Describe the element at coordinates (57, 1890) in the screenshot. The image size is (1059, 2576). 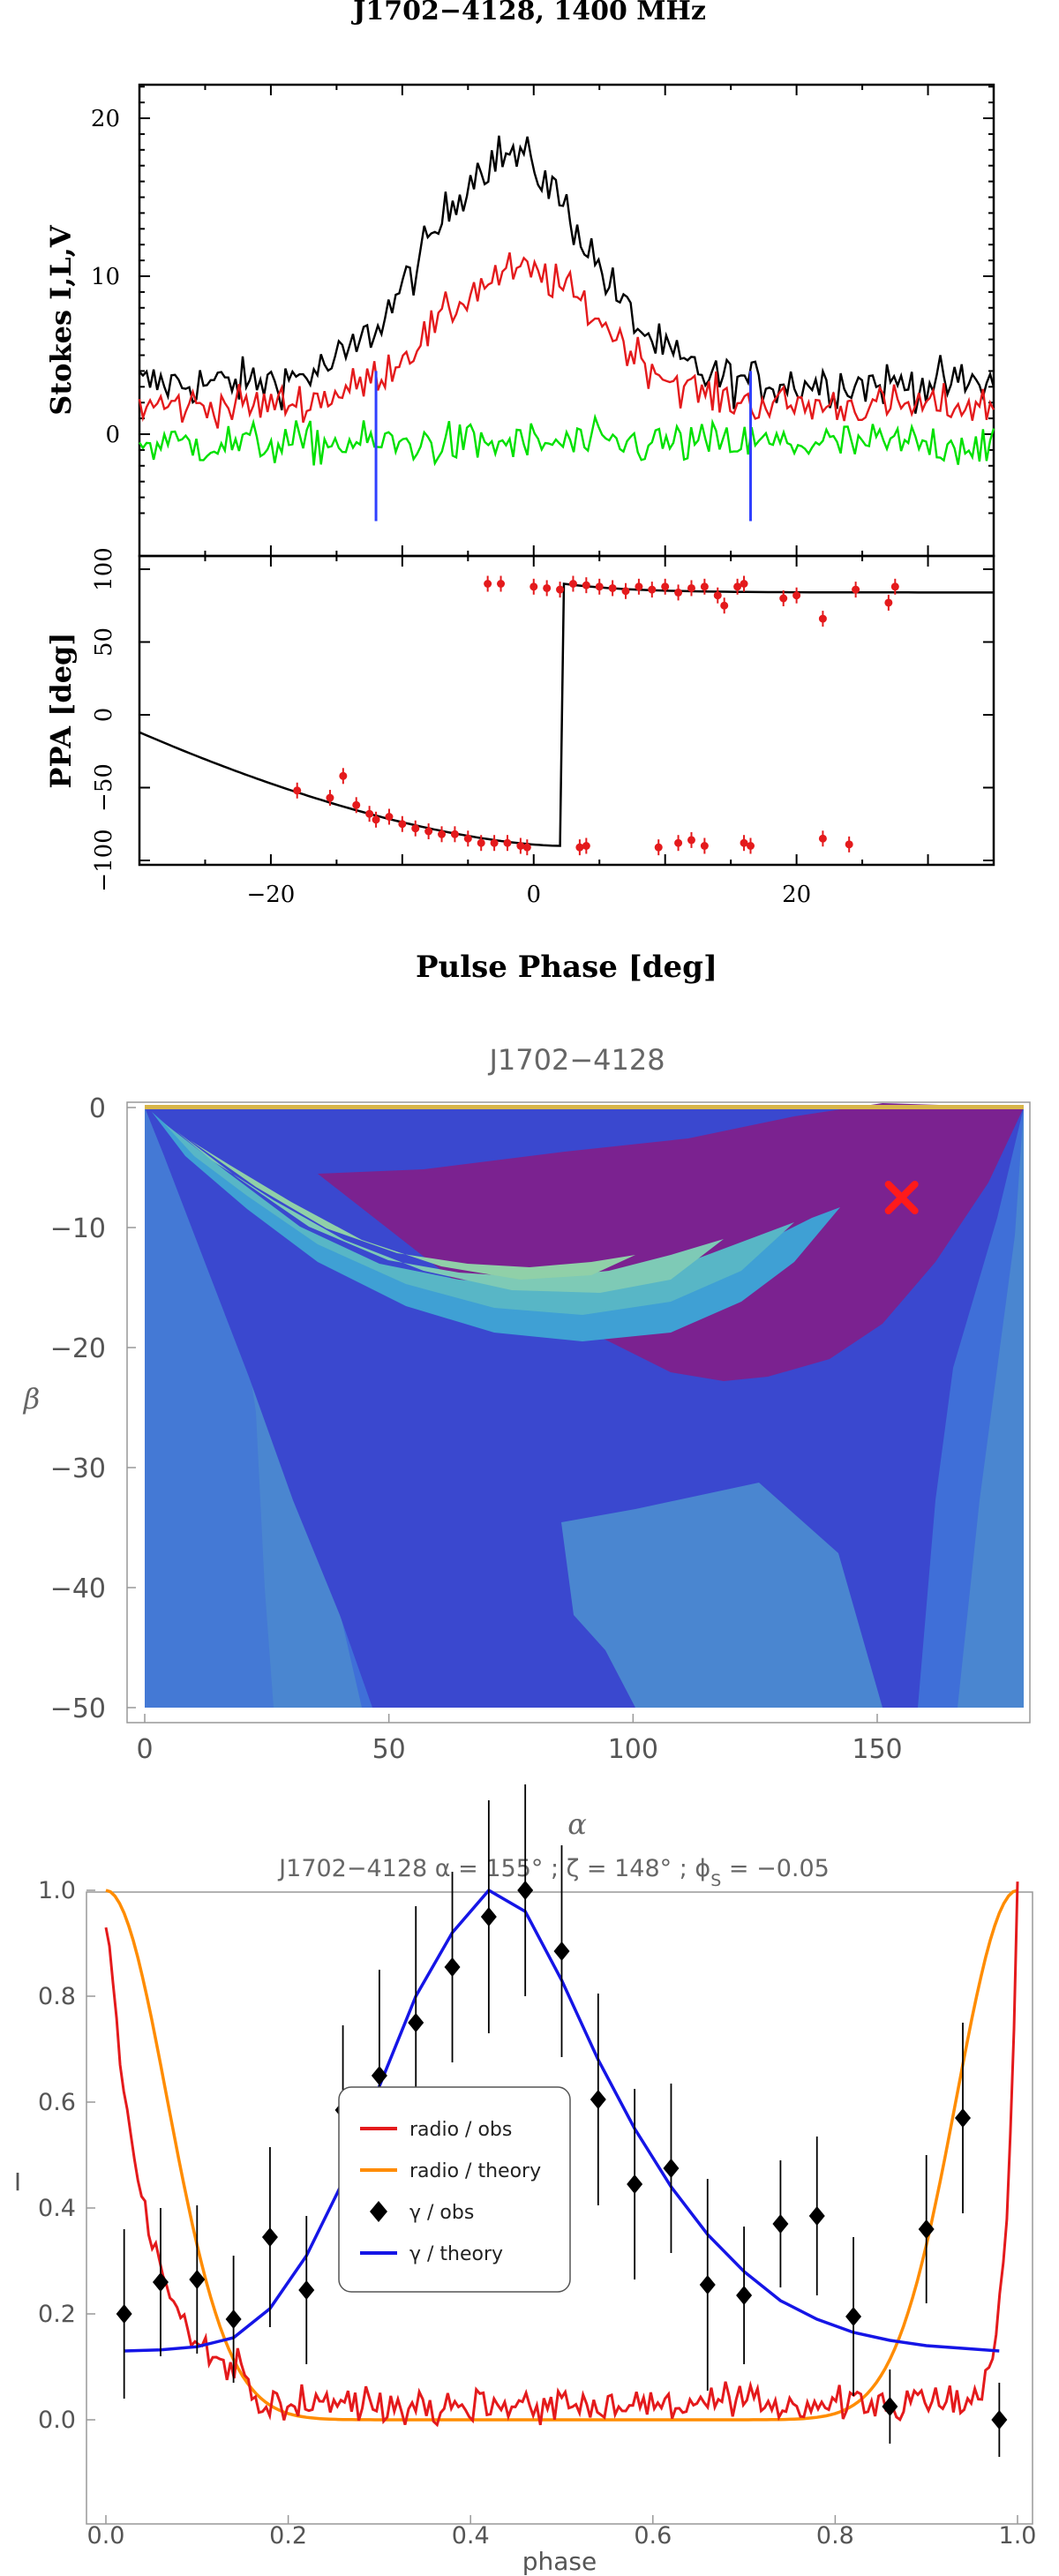
I see `intensity-tick-label: 1.0` at that location.